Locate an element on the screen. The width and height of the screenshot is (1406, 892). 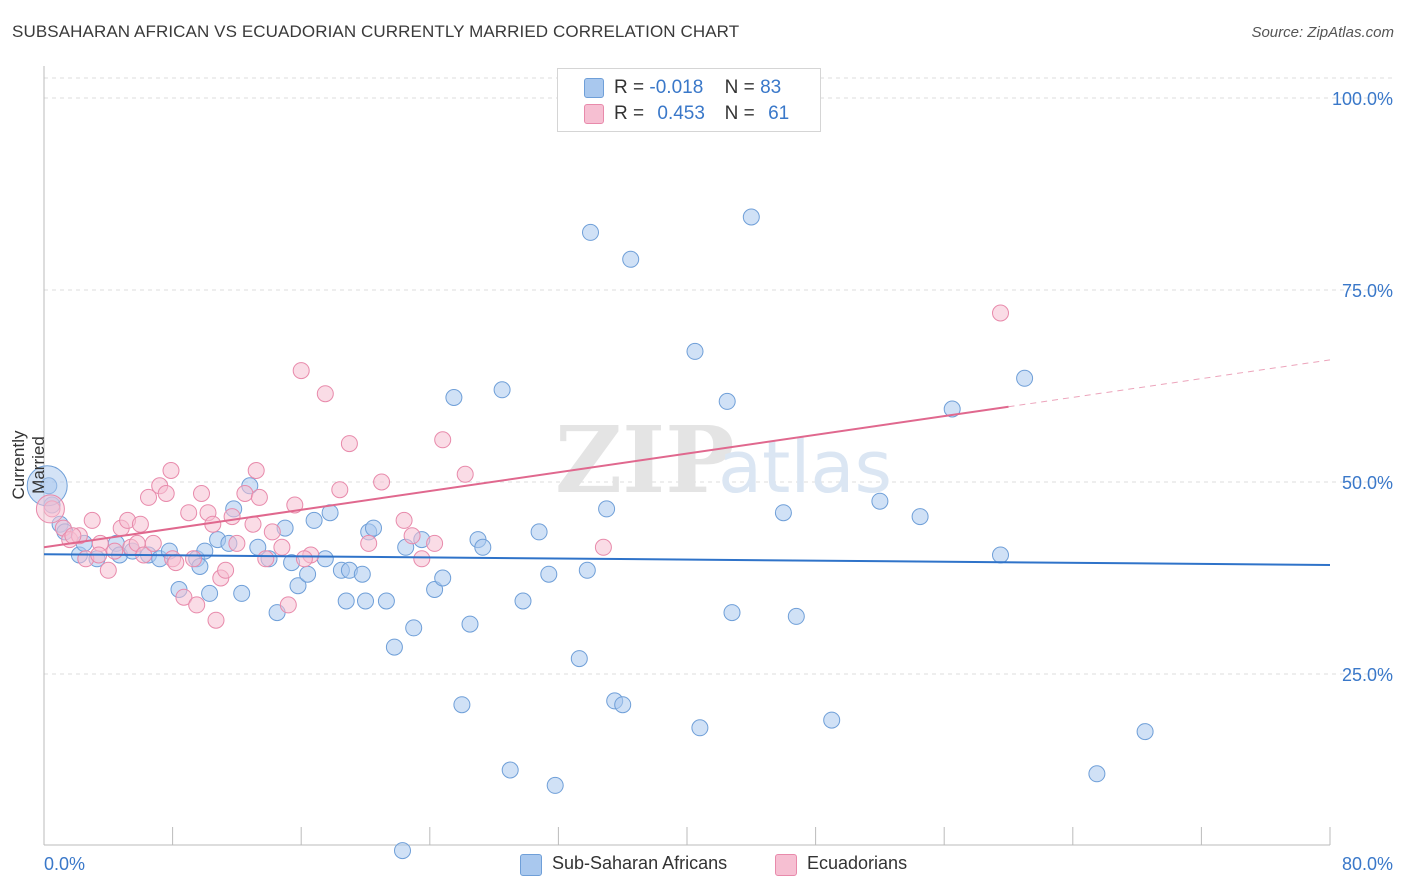
y-tick-label: 75.0% is located at coordinates (1367, 291).